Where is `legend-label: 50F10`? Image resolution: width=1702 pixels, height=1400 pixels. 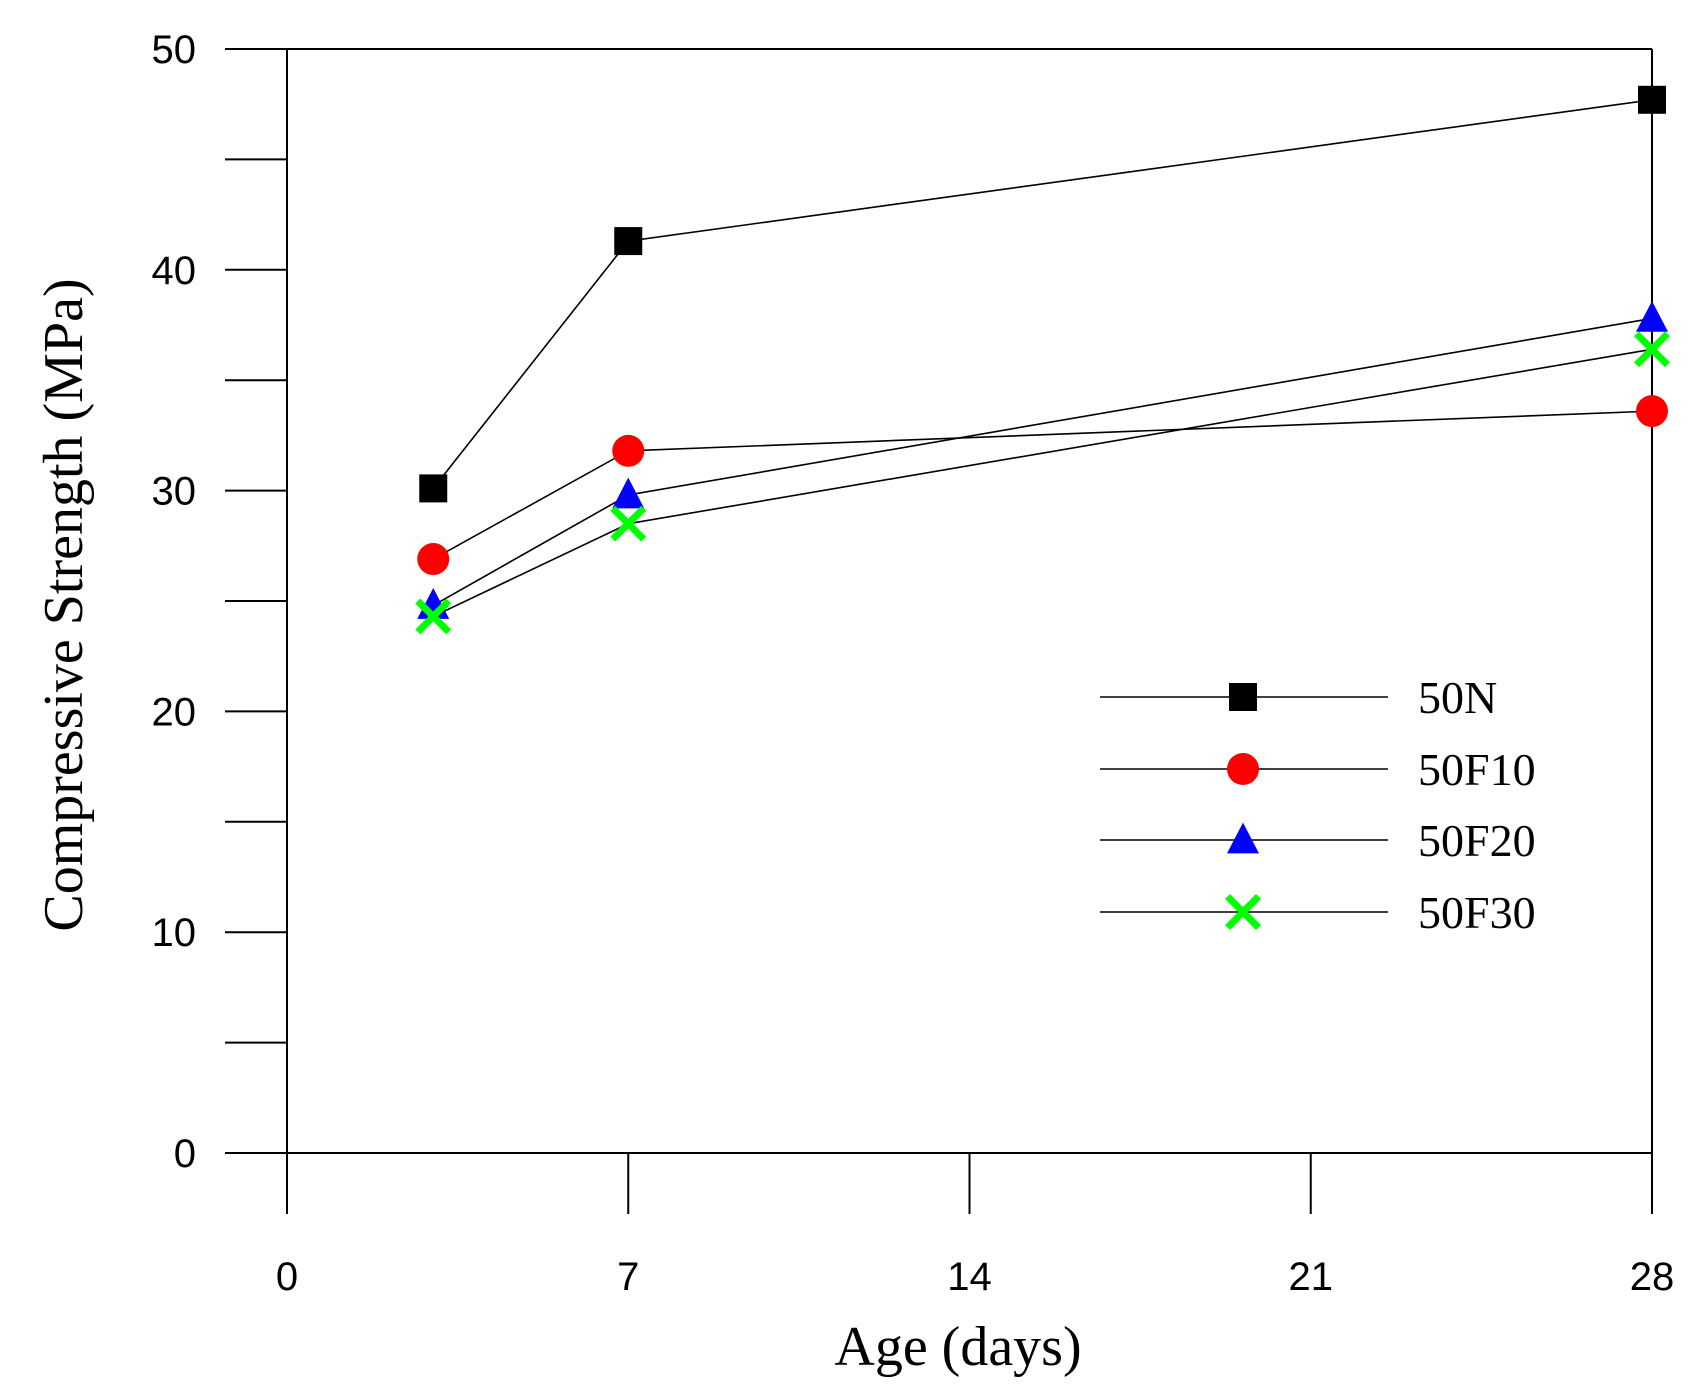
legend-label: 50F10 is located at coordinates (1477, 769).